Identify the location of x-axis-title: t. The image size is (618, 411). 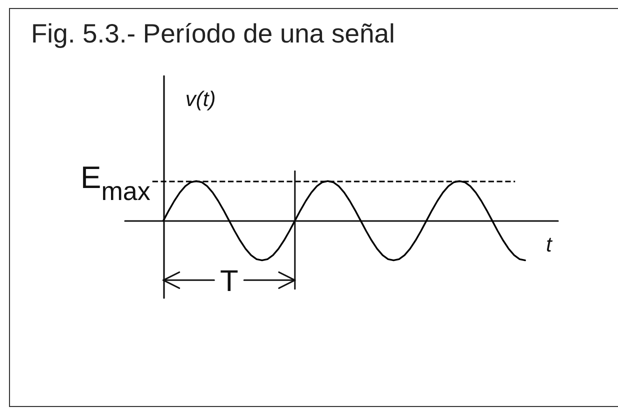
(549, 245).